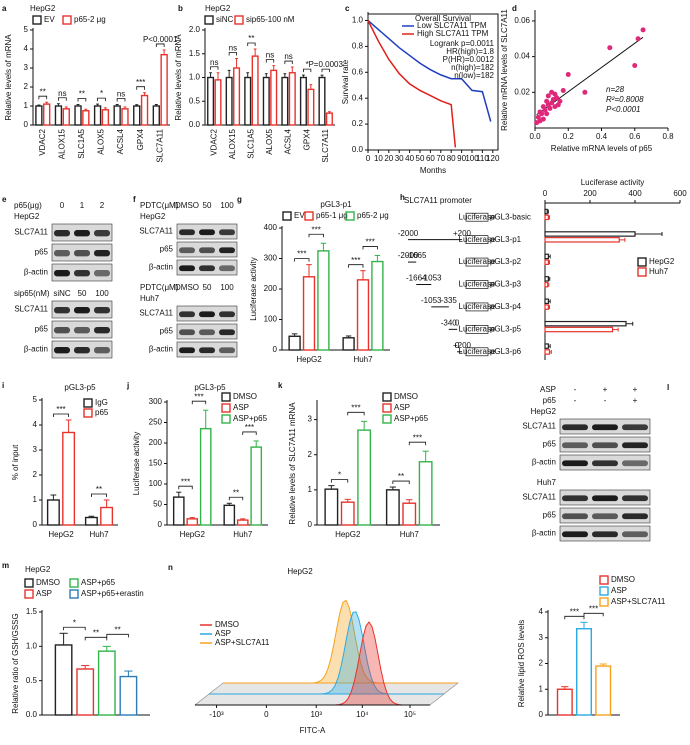  I want to click on annotation: n=28, so click(615, 89).